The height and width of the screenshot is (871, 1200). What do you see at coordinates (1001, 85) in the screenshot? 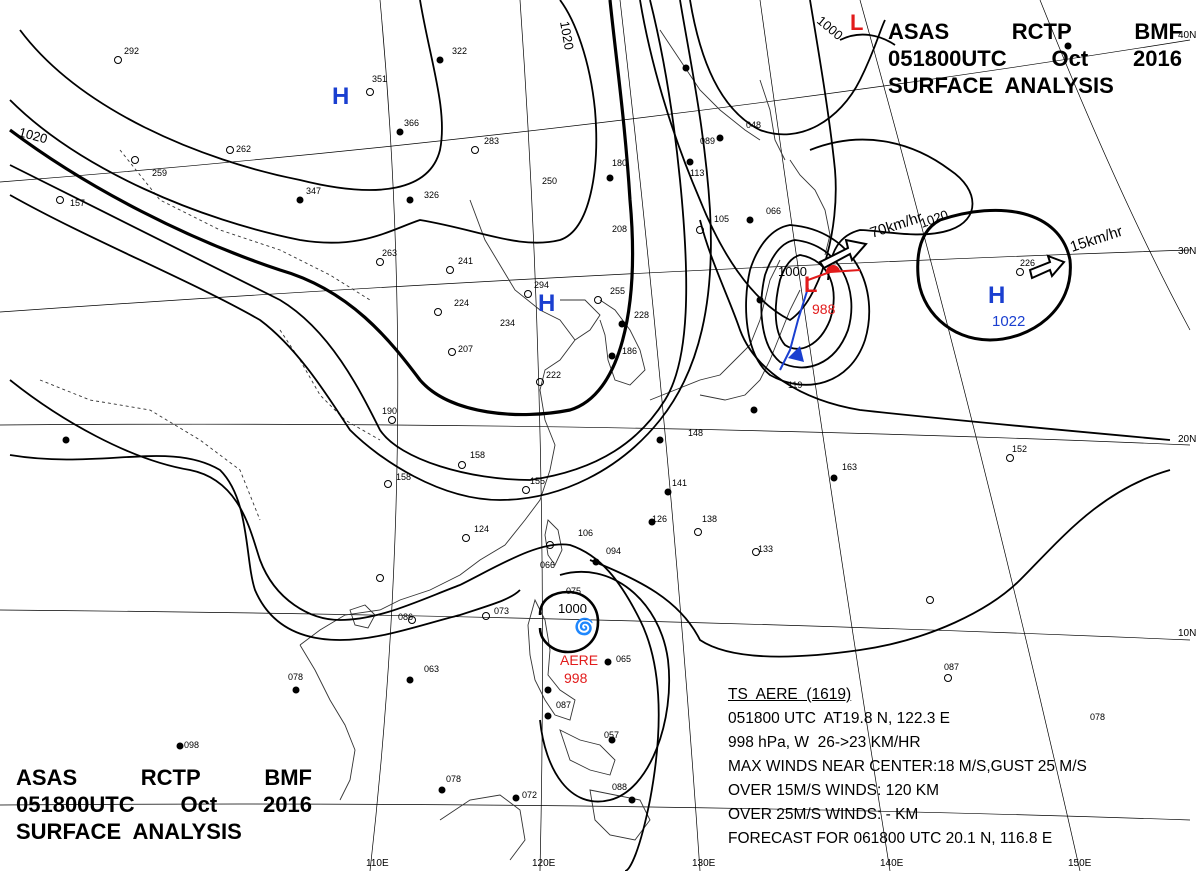
I see `header-title: SURFACE ANALYSIS` at bounding box center [1001, 85].